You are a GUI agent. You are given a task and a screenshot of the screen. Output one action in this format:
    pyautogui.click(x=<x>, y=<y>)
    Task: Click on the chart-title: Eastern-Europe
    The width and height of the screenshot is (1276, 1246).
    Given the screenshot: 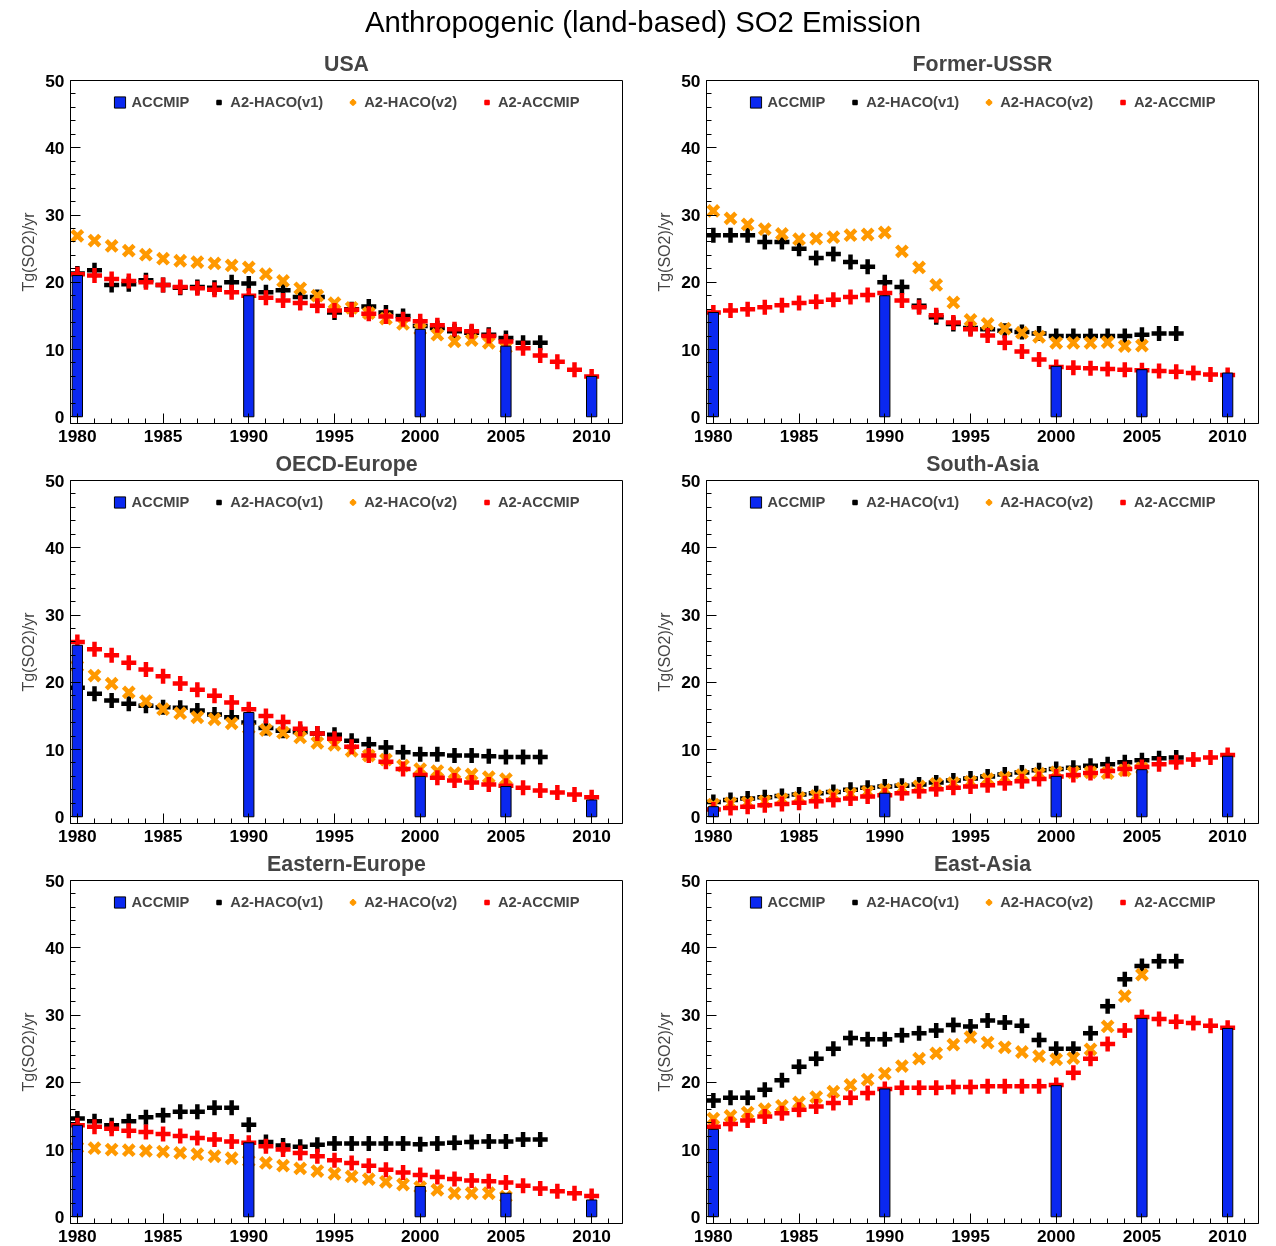 What is the action you would take?
    pyautogui.click(x=347, y=863)
    